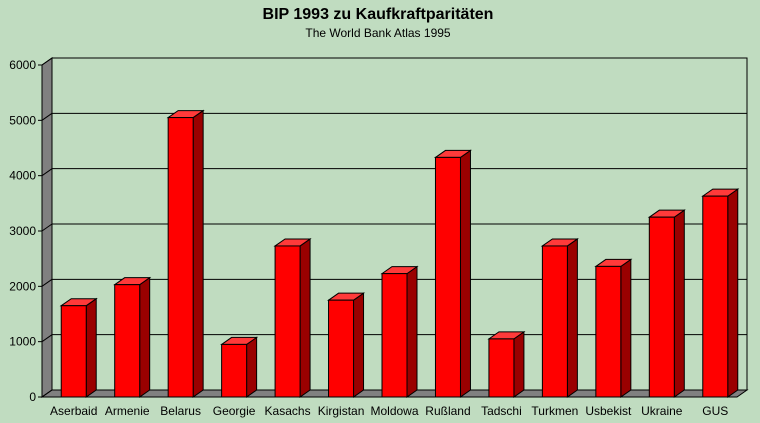 The image size is (760, 423). Describe the element at coordinates (73, 411) in the screenshot. I see `x-tick-label: Aserbaid` at that location.